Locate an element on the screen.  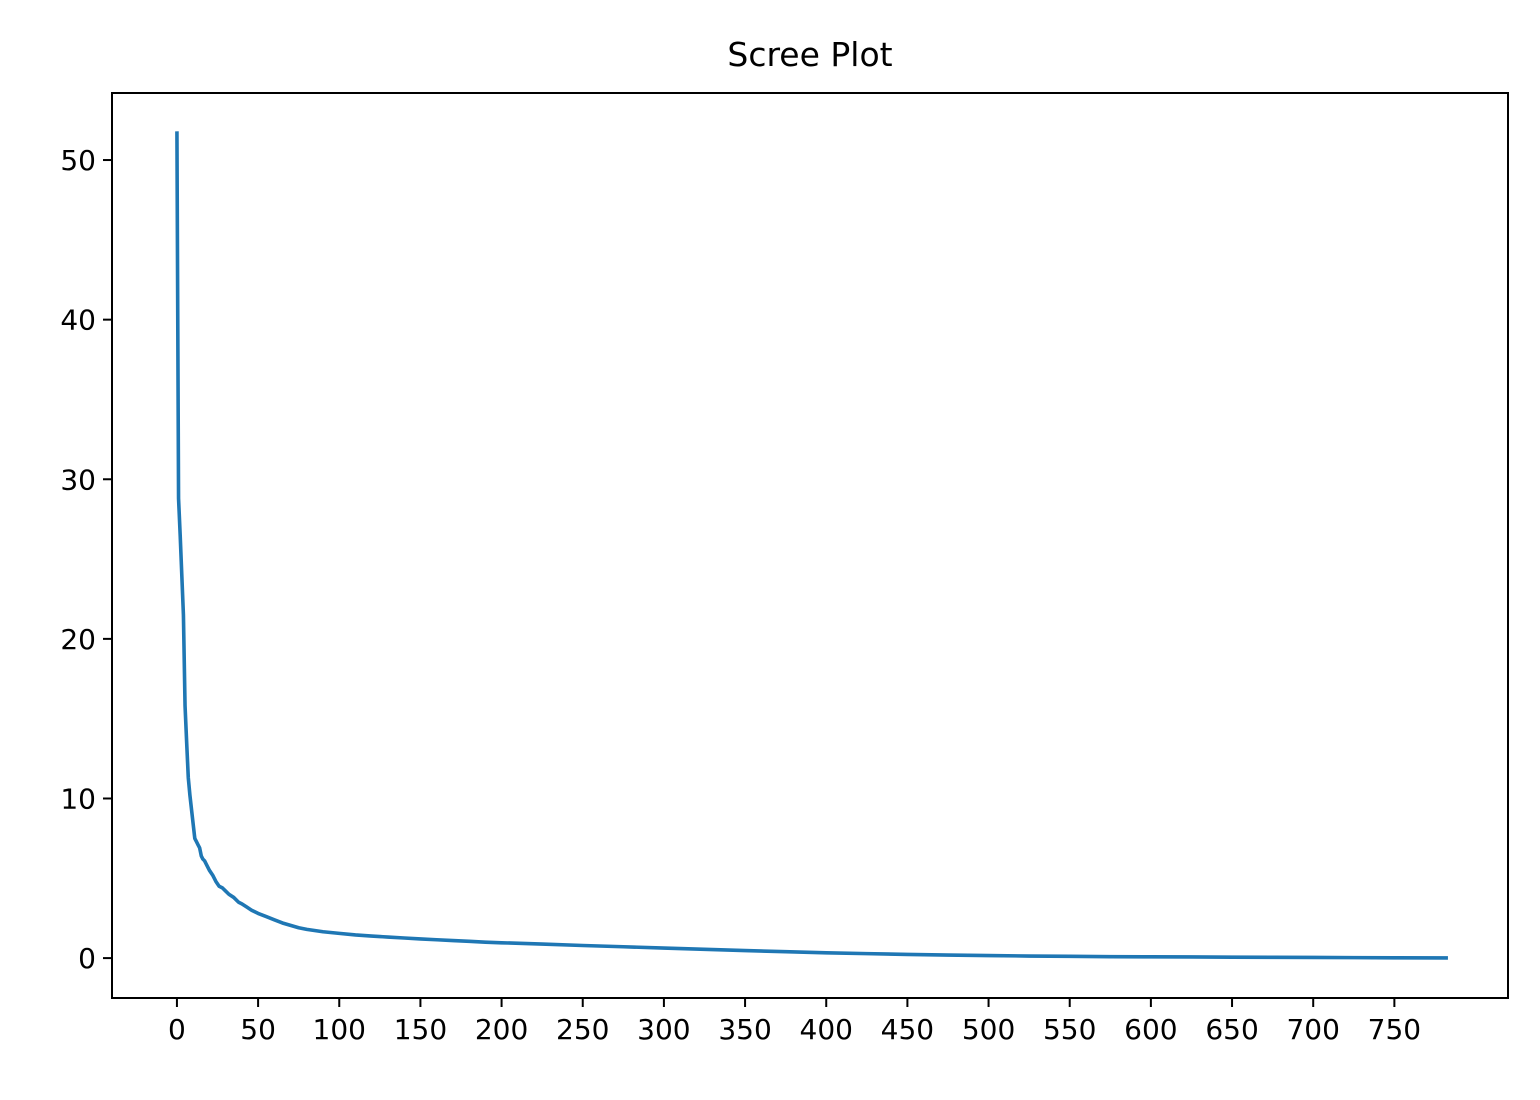
x-tick-label: 200 is located at coordinates (501, 1029).